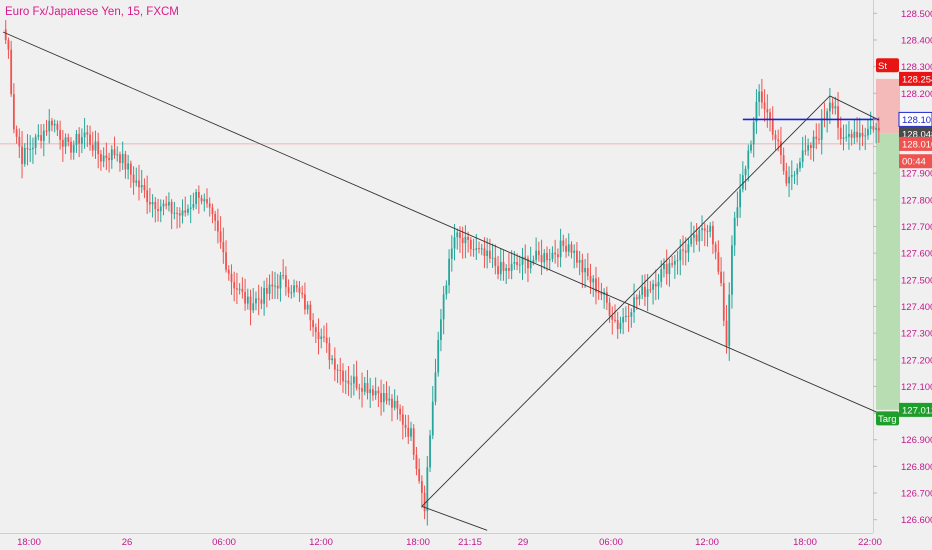  Describe the element at coordinates (914, 162) in the screenshot. I see `price-label: 00:44` at that location.